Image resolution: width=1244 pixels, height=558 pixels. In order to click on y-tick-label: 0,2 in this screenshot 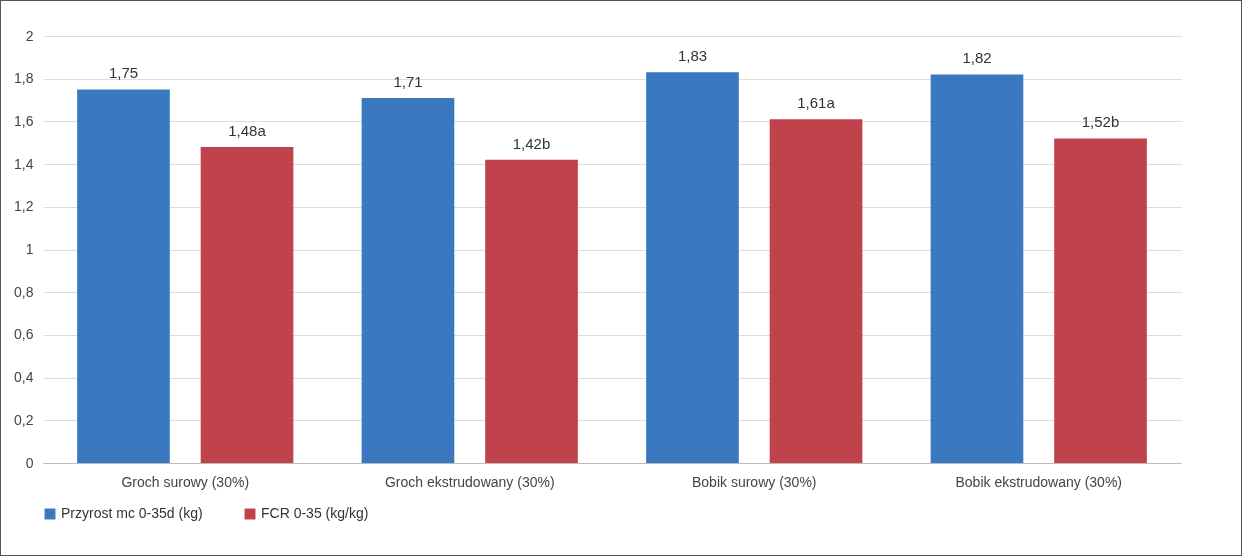, I will do `click(24, 419)`.